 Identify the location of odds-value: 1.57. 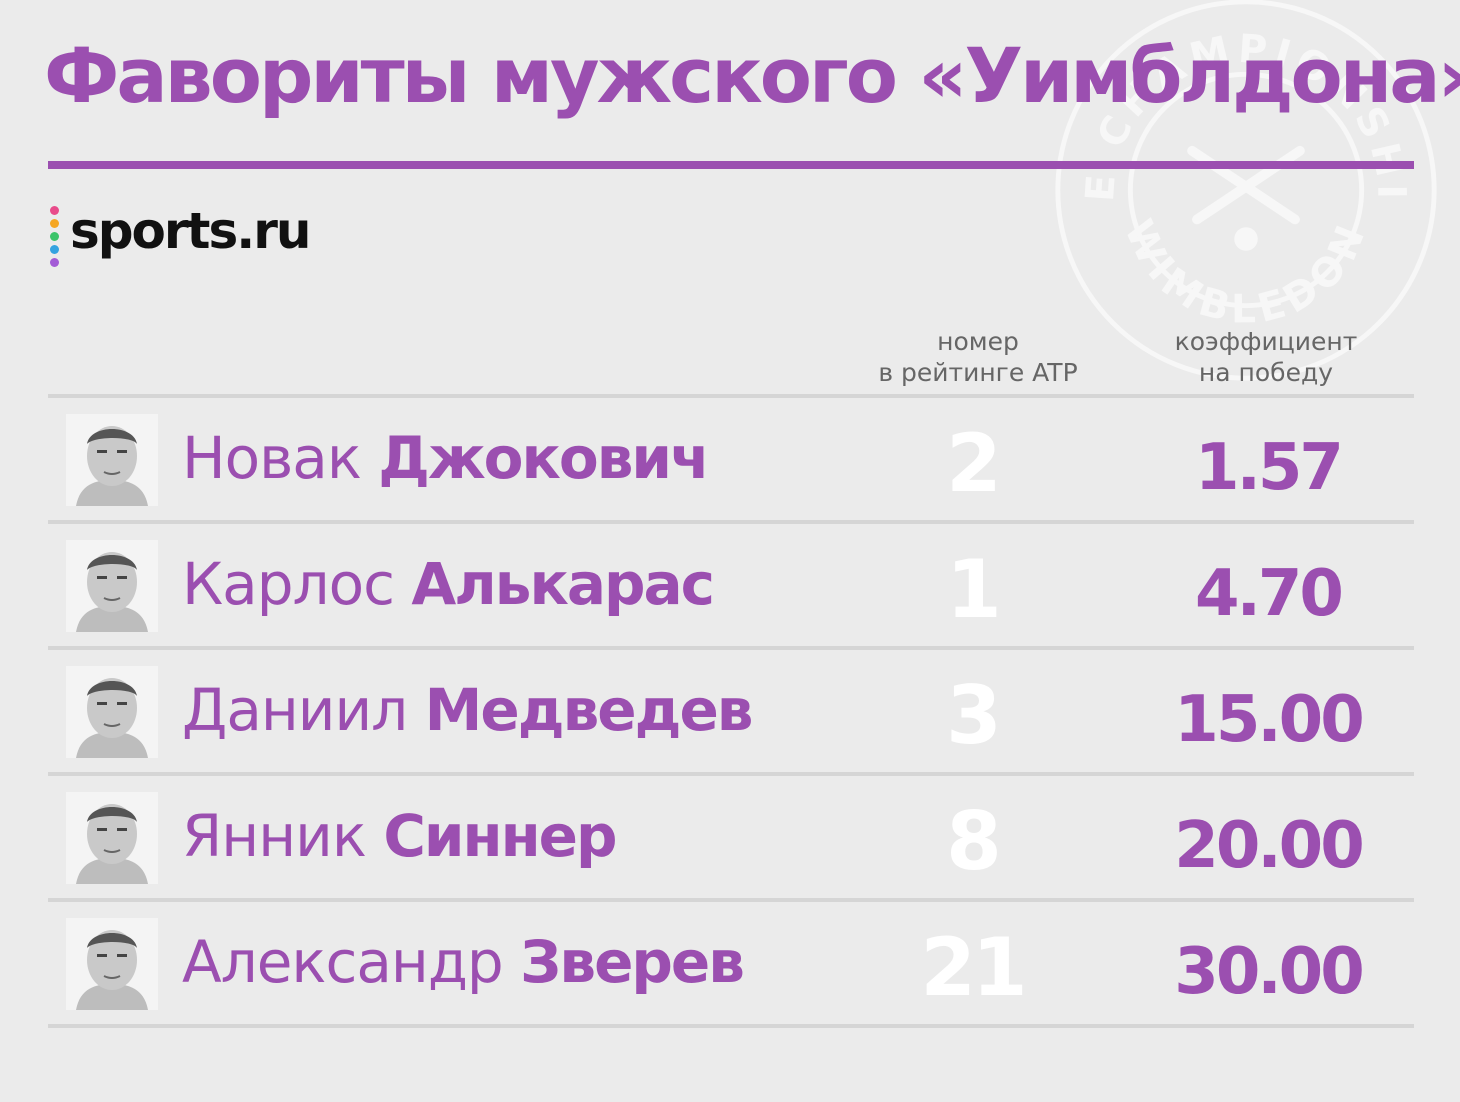
(1269, 468).